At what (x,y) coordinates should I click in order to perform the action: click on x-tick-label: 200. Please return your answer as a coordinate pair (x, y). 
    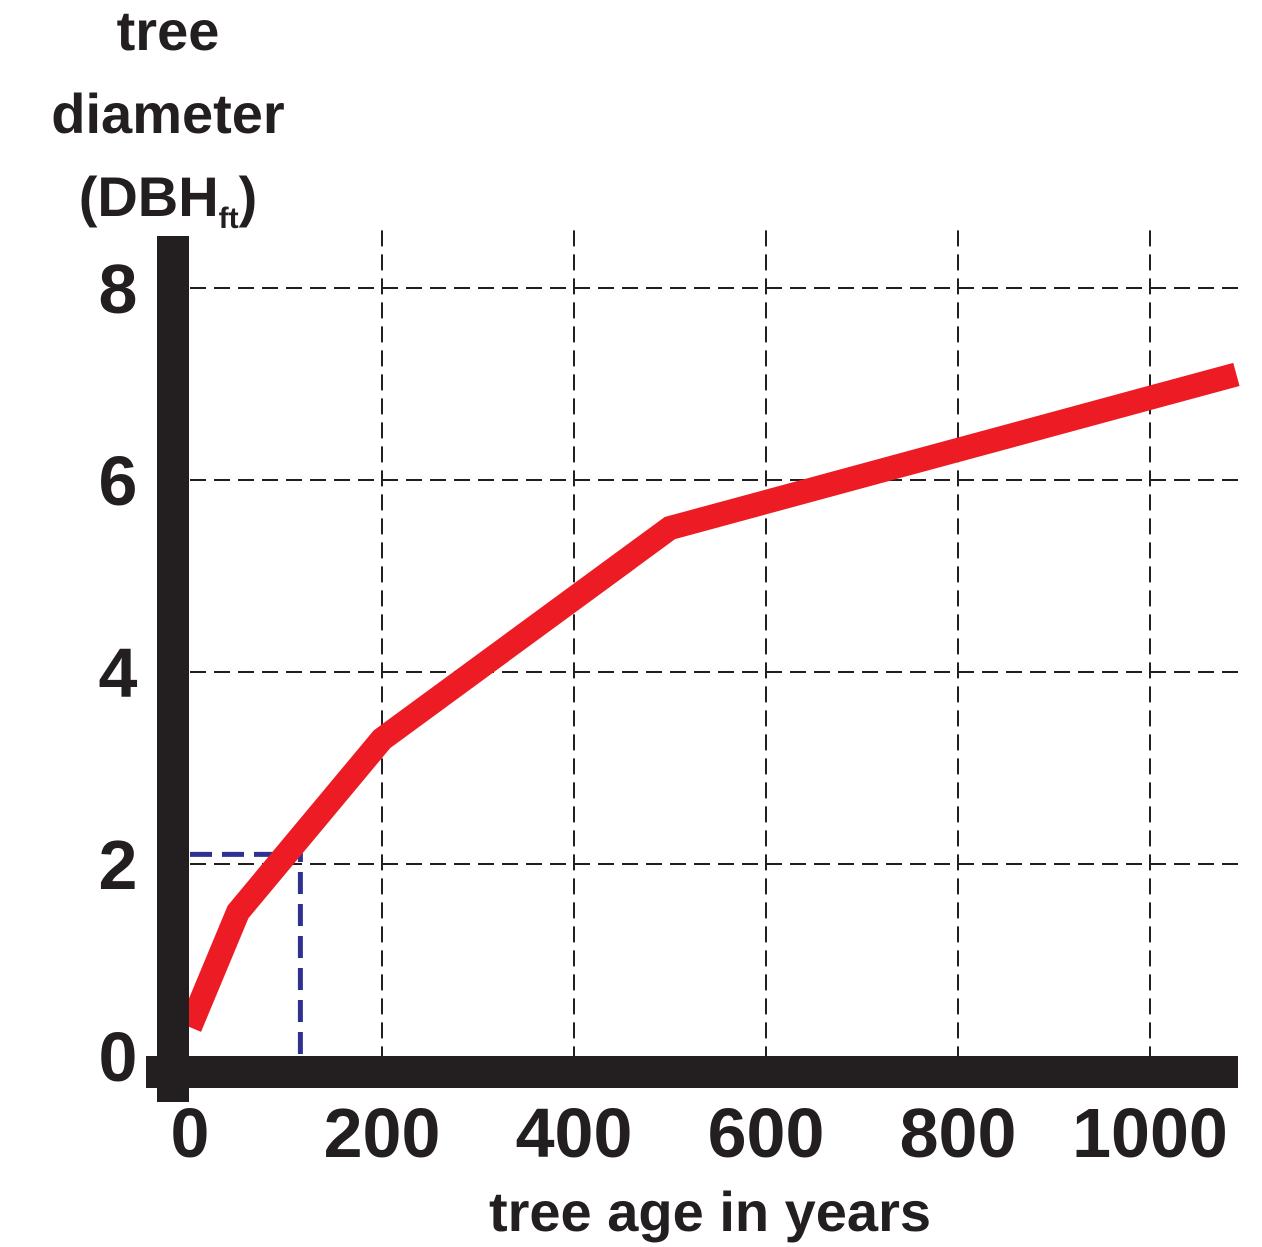
    Looking at the image, I should click on (382, 1133).